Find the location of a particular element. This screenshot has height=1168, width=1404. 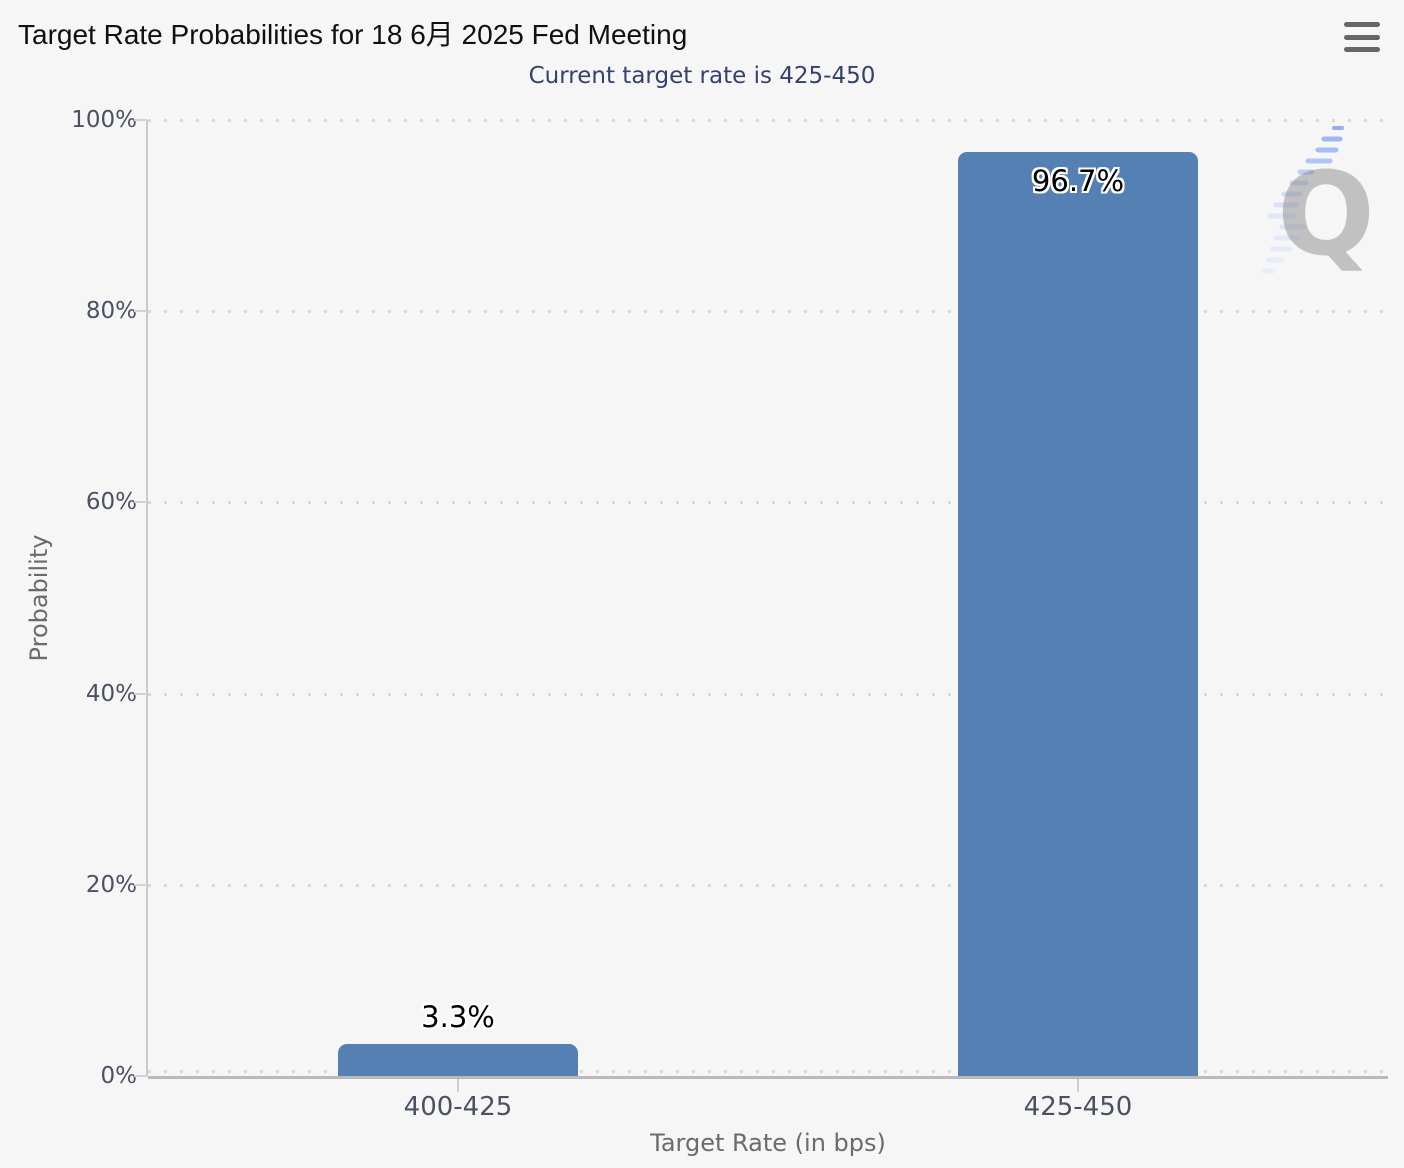

x-axis-label-400-425: 400-425 is located at coordinates (458, 1107).